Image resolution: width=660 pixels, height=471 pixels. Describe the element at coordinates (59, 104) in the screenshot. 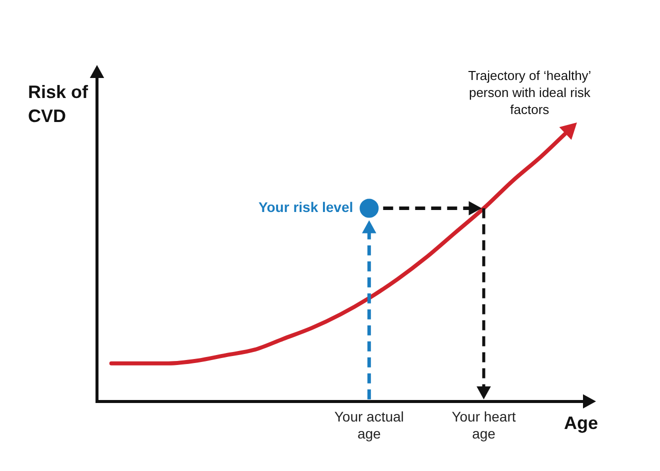

I see `y-axis-title: Risk of CVD` at that location.